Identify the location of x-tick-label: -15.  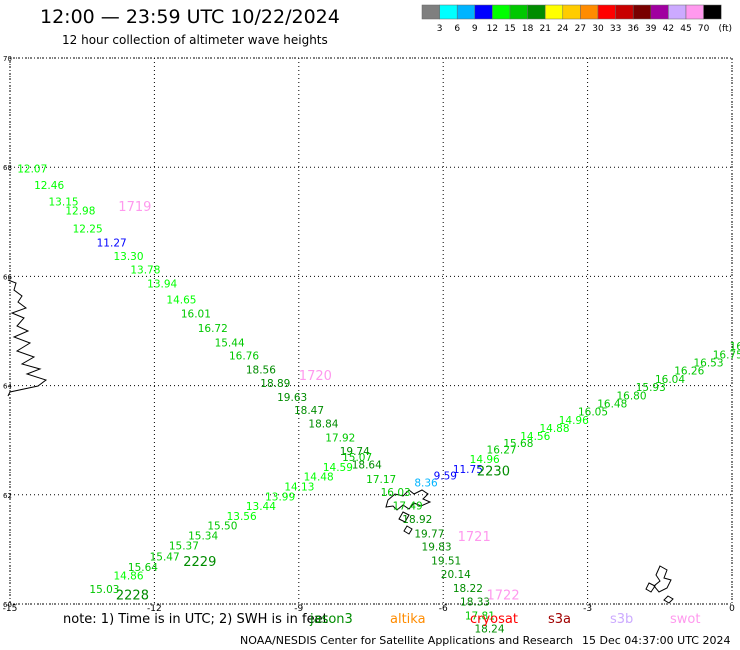
(10, 609).